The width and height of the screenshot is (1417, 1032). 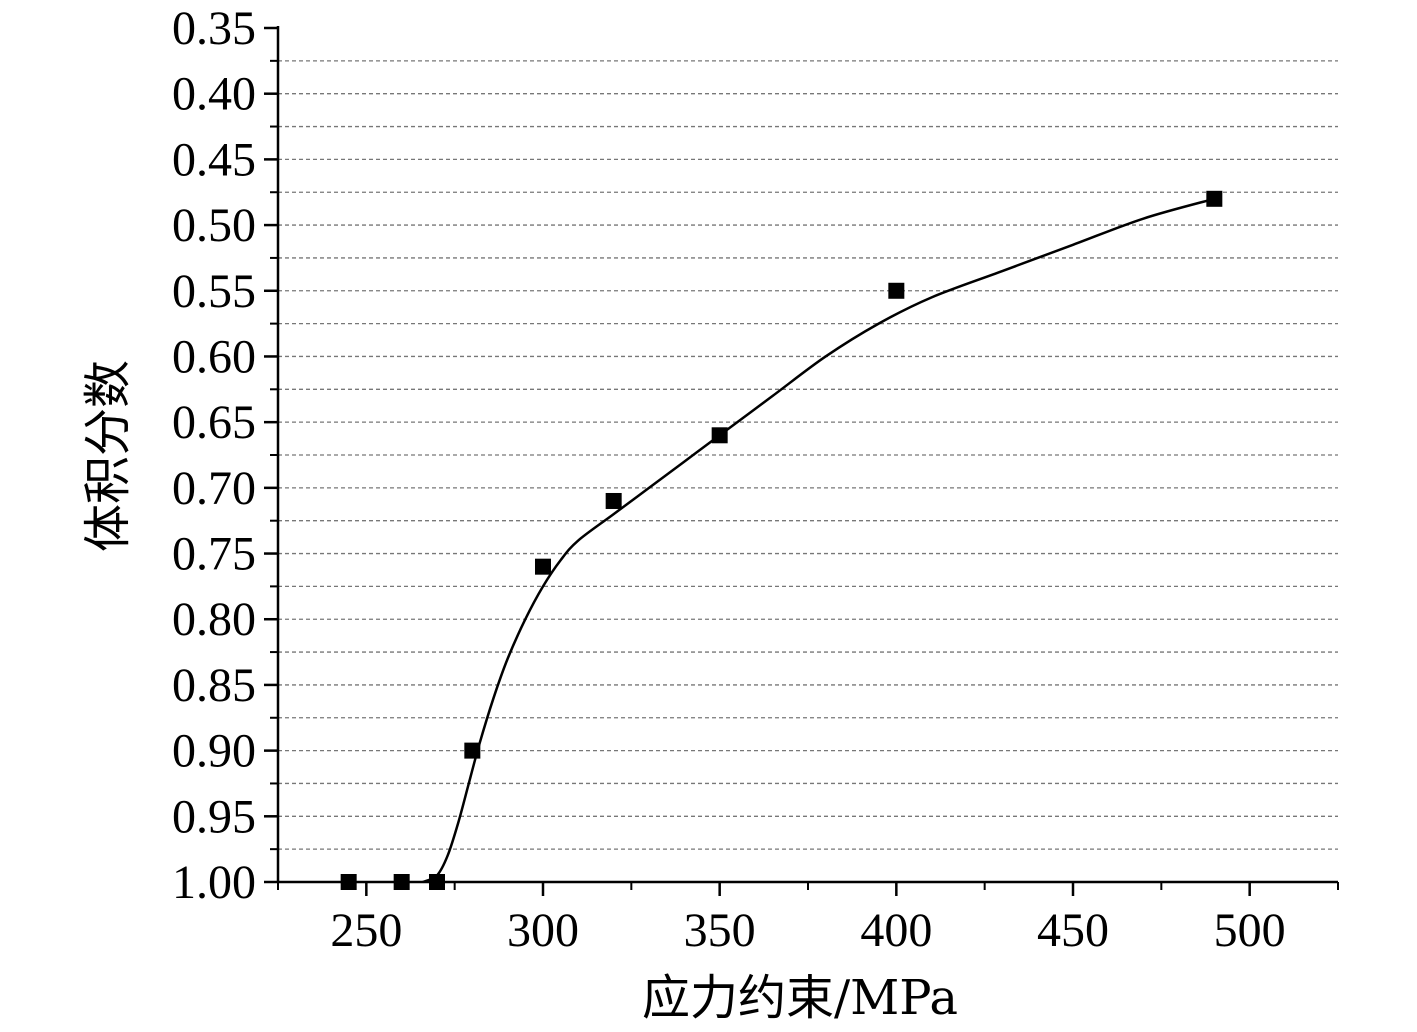 What do you see at coordinates (214, 751) in the screenshot?
I see `y-tick-label: 0.90` at bounding box center [214, 751].